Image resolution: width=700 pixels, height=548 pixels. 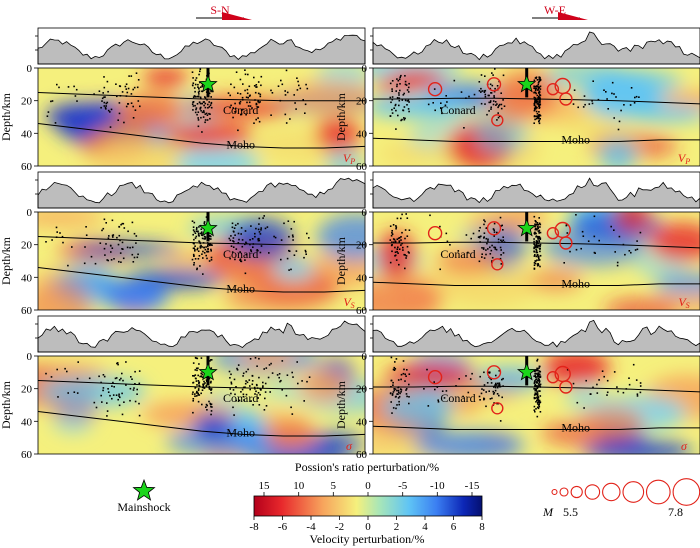 What do you see at coordinates (299, 486) in the screenshot?
I see `poisson-tick-label: 10` at bounding box center [299, 486].